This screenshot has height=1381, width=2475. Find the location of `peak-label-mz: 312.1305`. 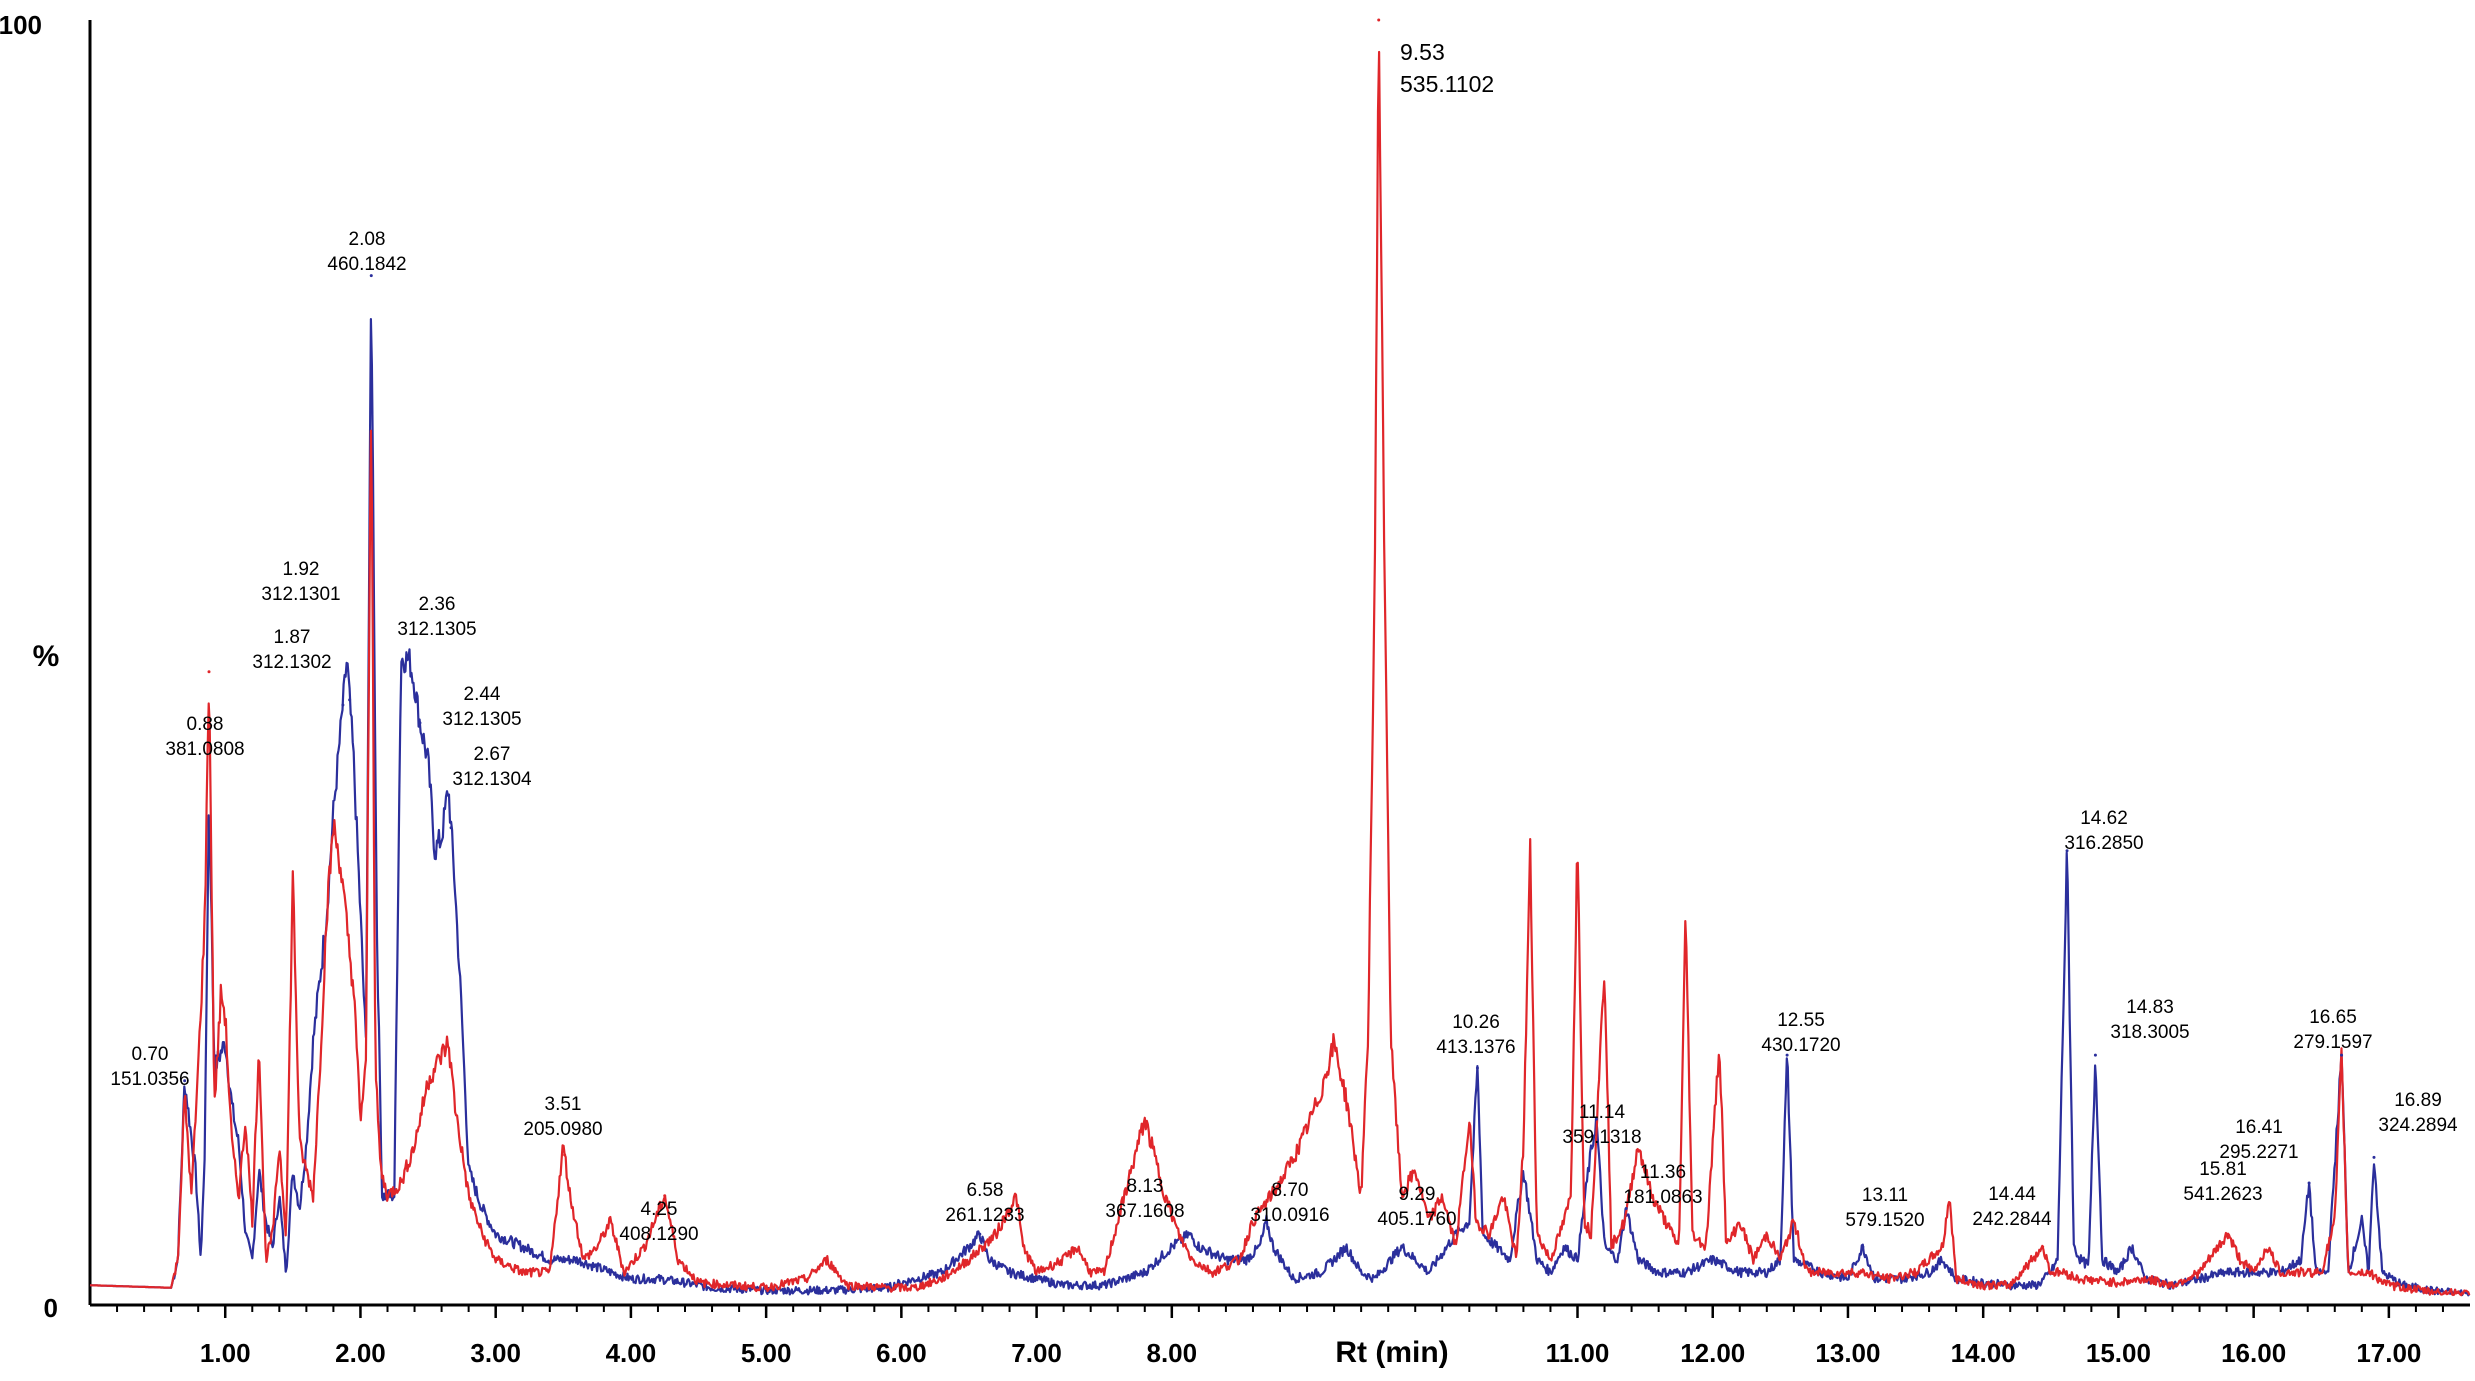

peak-label-mz: 312.1305 is located at coordinates (481, 719).